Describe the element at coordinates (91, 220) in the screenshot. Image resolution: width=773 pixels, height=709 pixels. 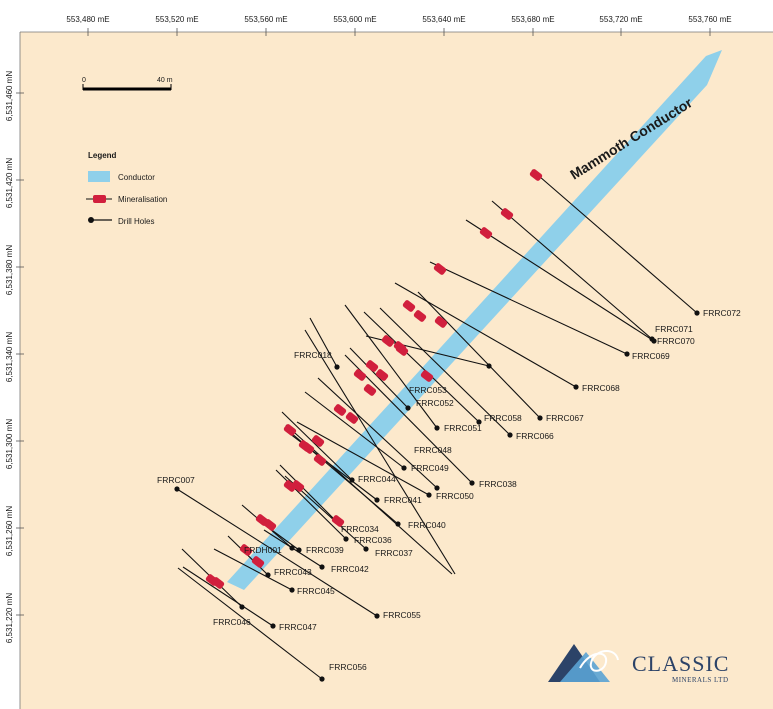
I see `drill-hole-swatch-collar` at that location.